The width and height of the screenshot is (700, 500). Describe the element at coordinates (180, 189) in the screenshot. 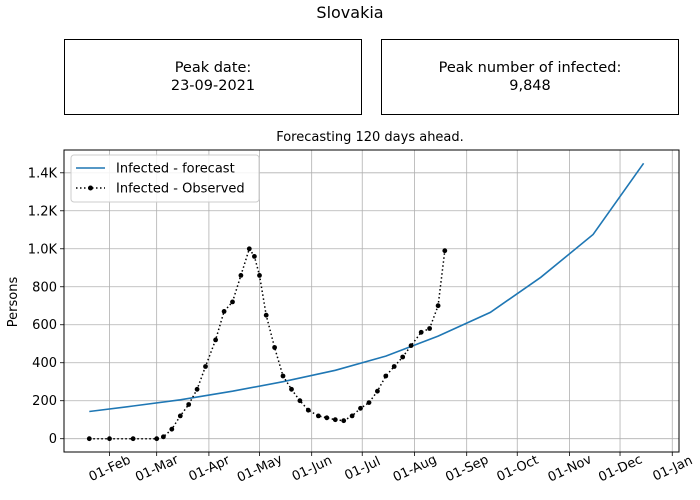

I see `legend-observed-label: Infected - Observed` at that location.